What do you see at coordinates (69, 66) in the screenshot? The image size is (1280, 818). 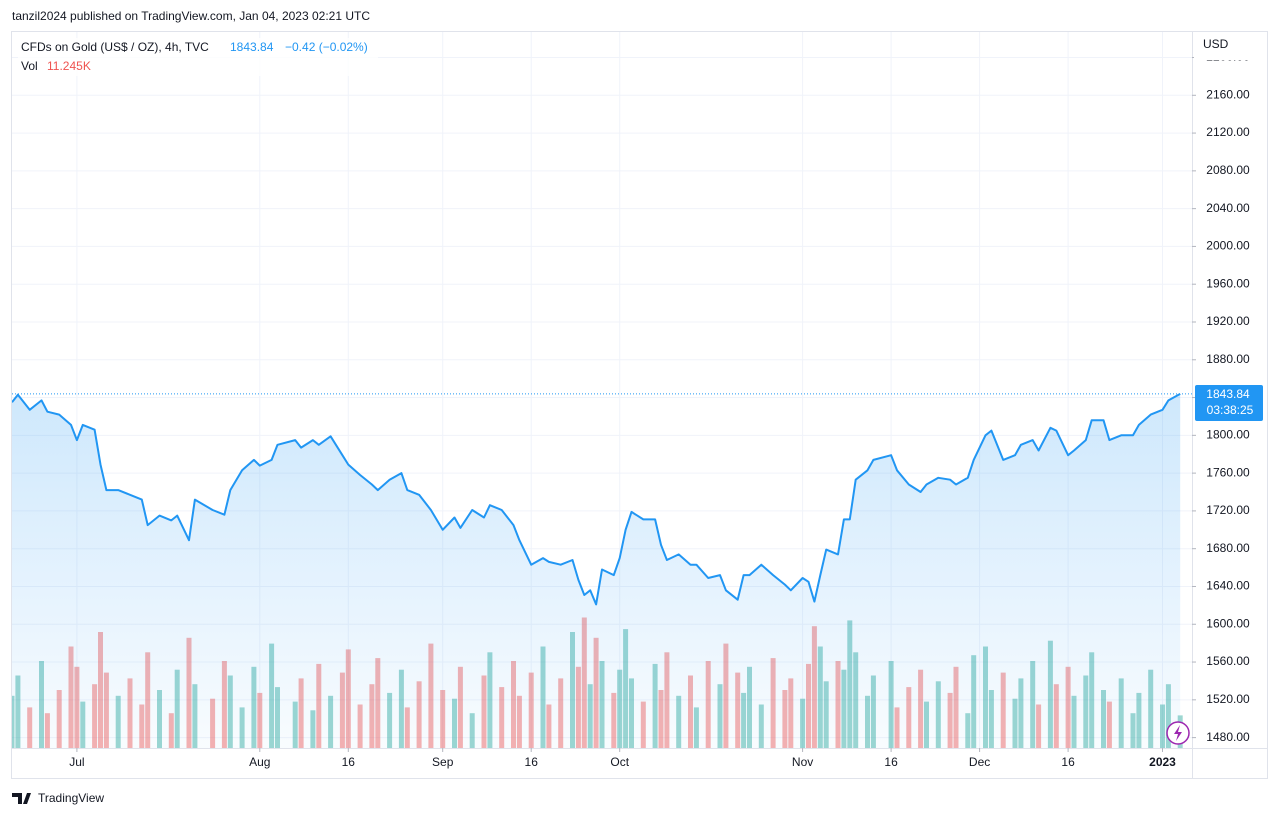 I see `volume-value: 11.245K` at bounding box center [69, 66].